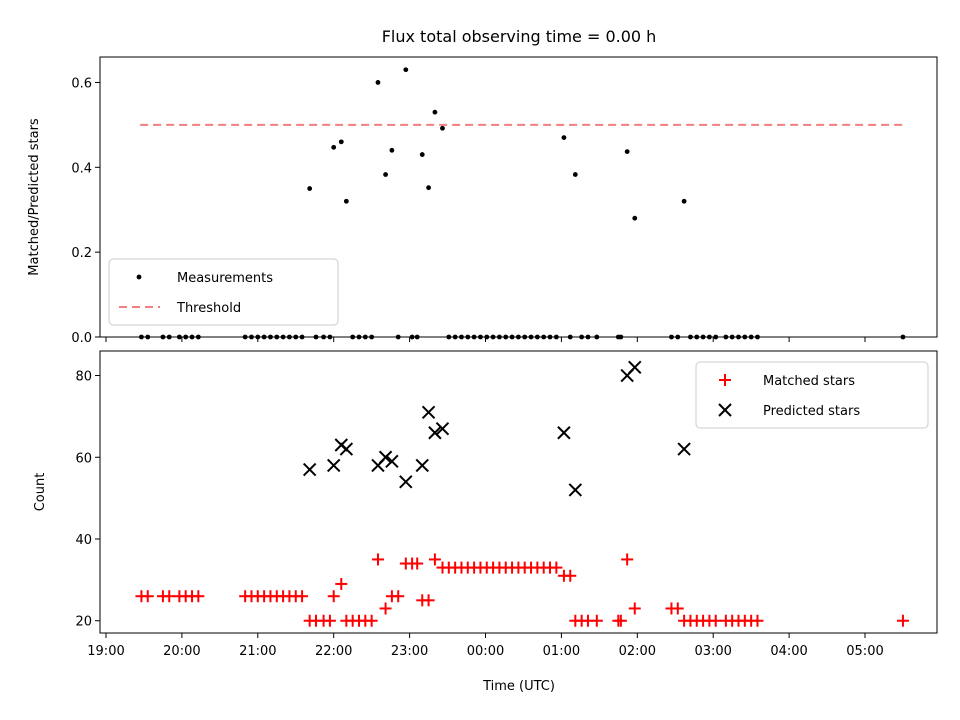 This screenshot has width=960, height=720. I want to click on top-y-axis-label: Matched/Predicted stars, so click(34, 197).